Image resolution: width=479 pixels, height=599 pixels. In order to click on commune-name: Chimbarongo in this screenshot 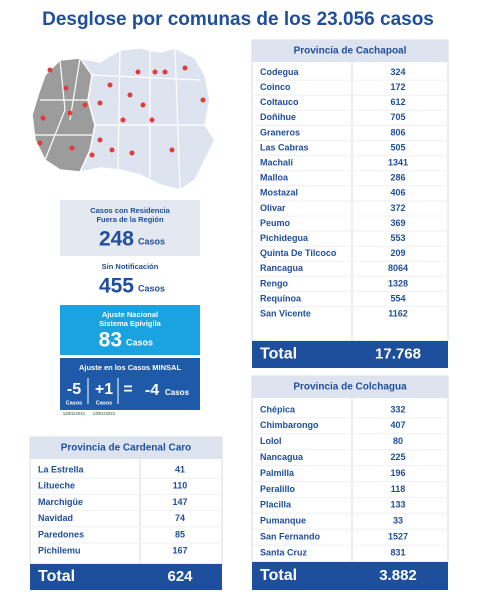, I will do `click(289, 425)`.